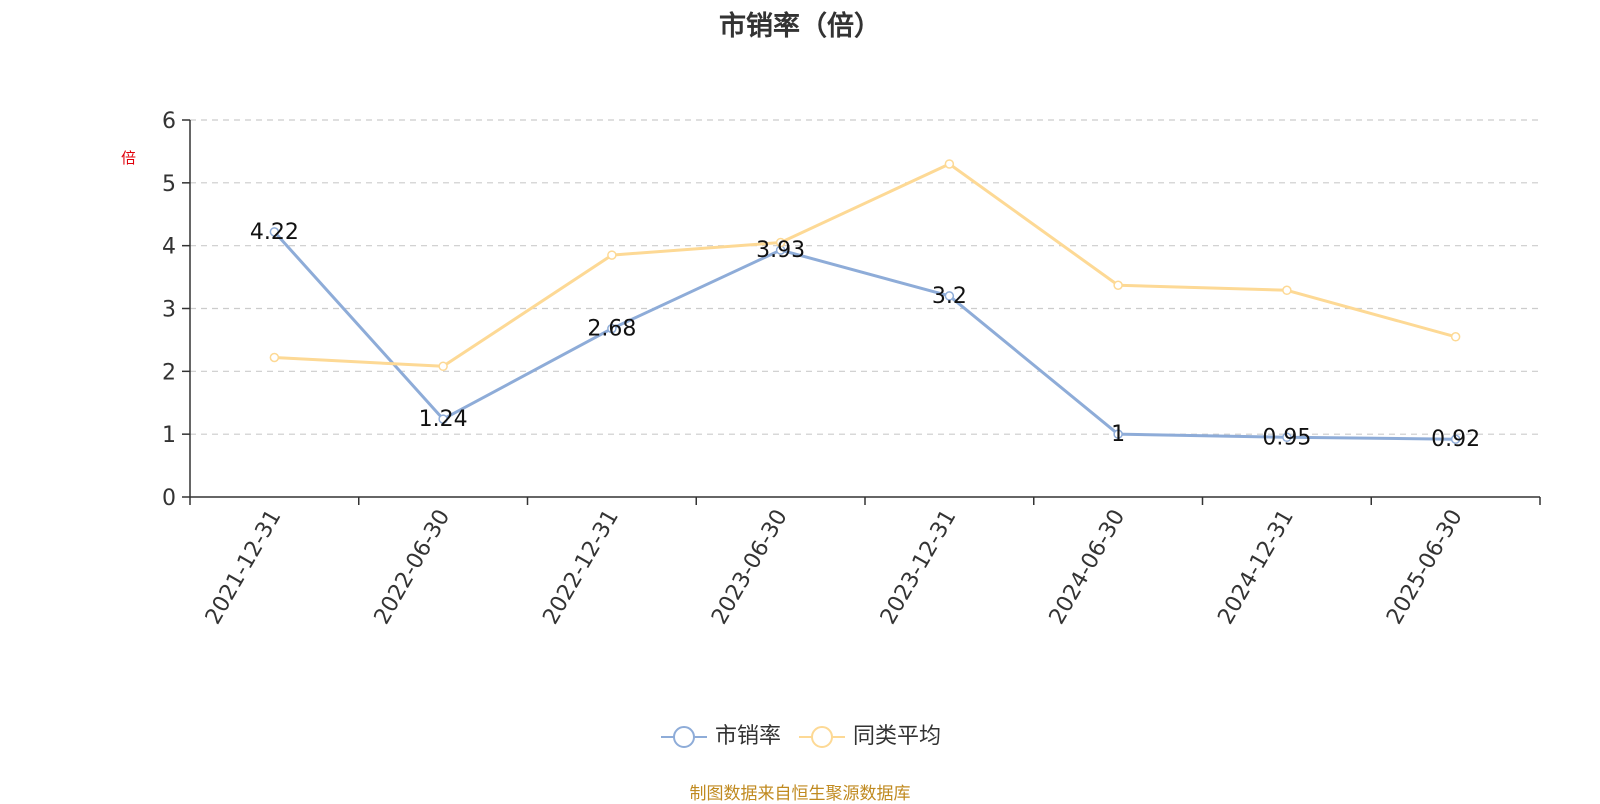  What do you see at coordinates (581, 567) in the screenshot?
I see `x-tick-label: 2022-12-31` at bounding box center [581, 567].